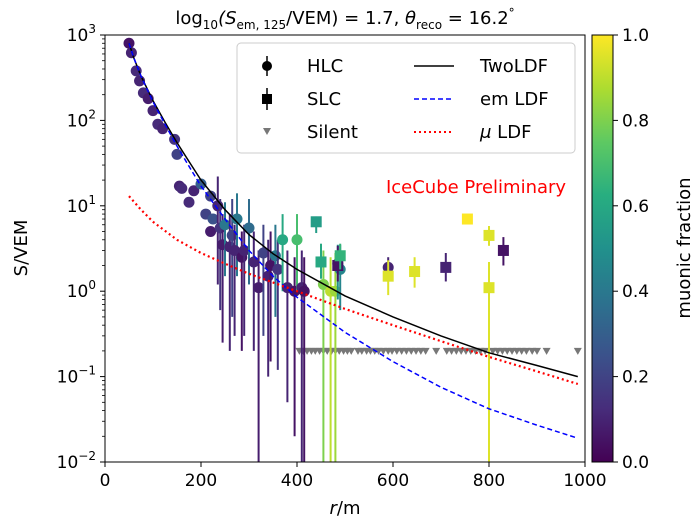 This screenshot has height=525, width=698. What do you see at coordinates (81, 119) in the screenshot?
I see `y-tick-label: 10²` at bounding box center [81, 119].